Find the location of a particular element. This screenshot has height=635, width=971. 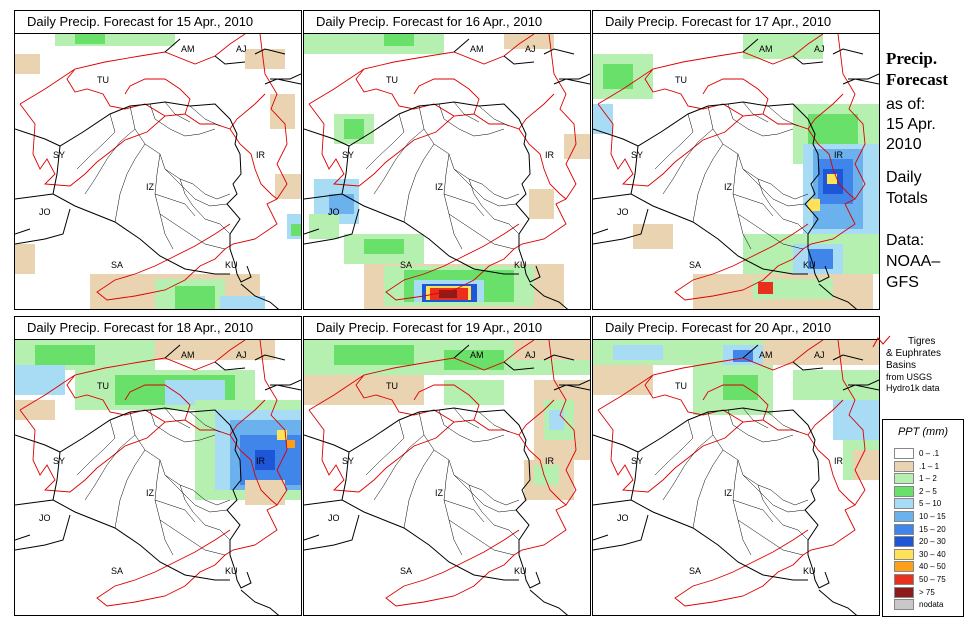

ppt-legend-row: nodata is located at coordinates (918, 605).